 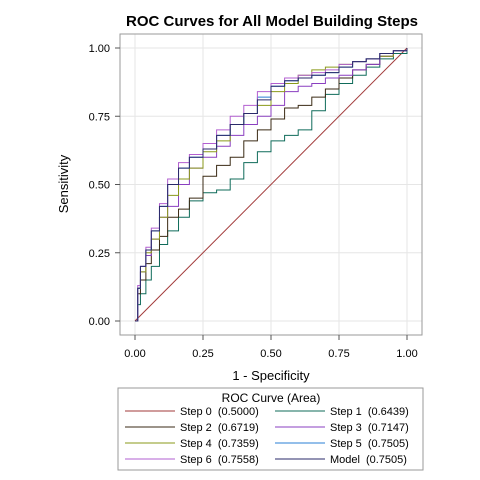 I want to click on legend-series-area: (0.7558), so click(x=238, y=460).